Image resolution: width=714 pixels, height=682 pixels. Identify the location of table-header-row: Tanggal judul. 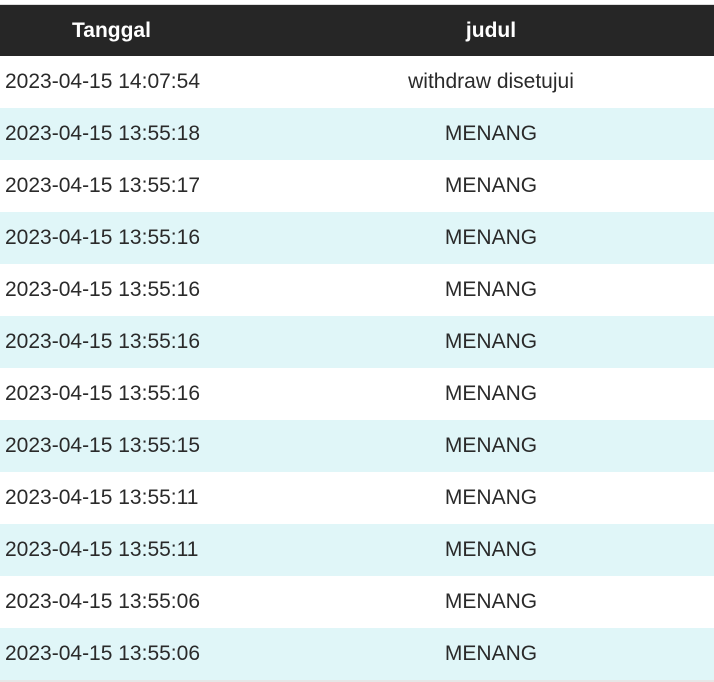
(357, 30).